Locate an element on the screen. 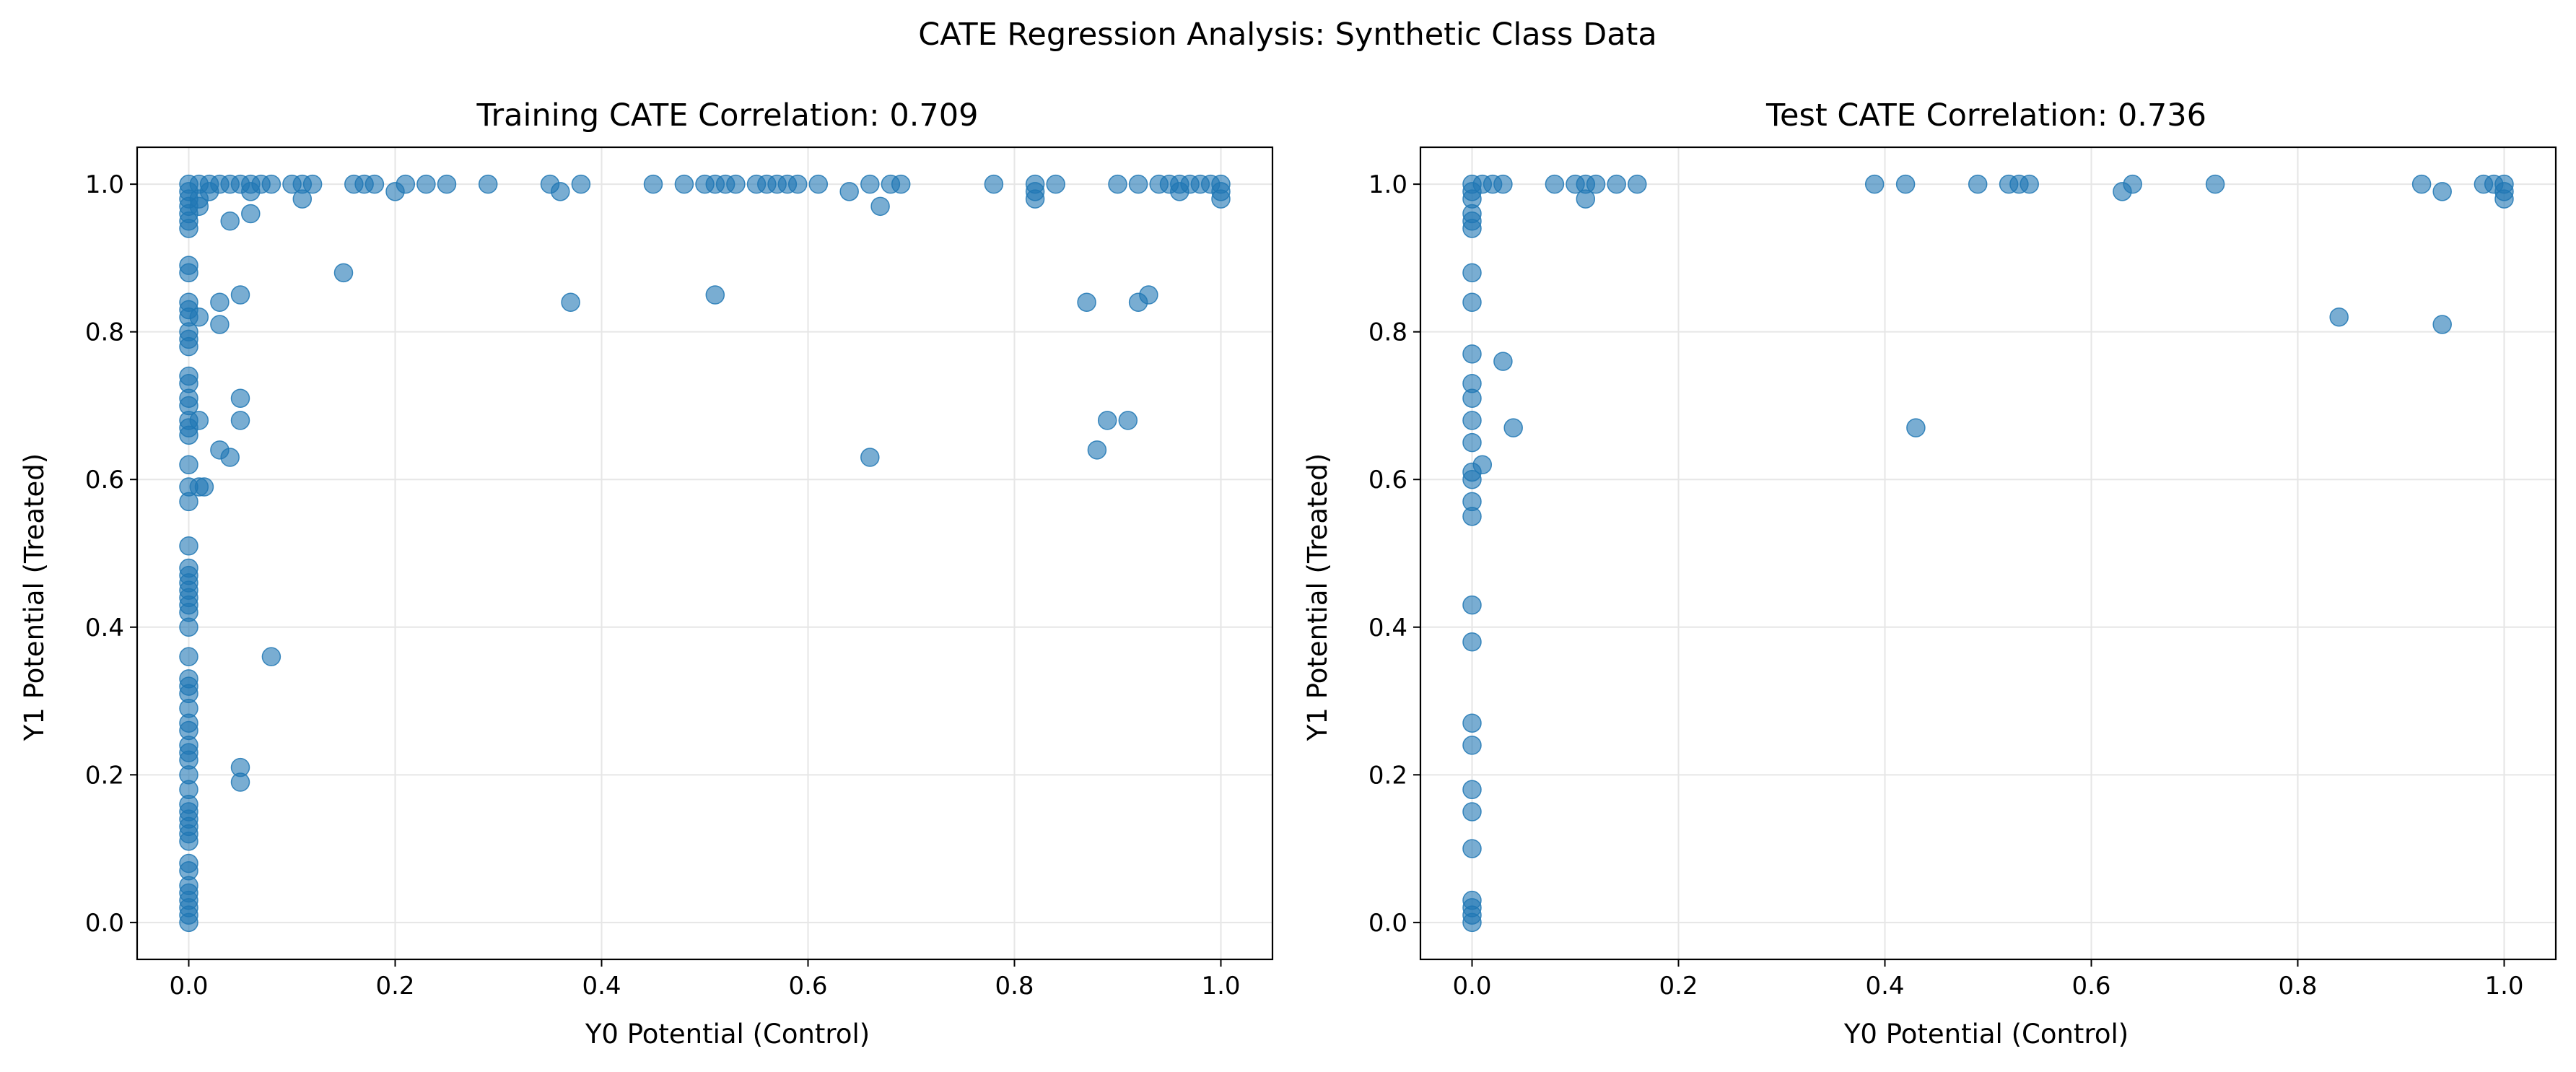 The width and height of the screenshot is (2576, 1072). training-x-axis-label: Y0 Potential (Control) is located at coordinates (727, 1034).